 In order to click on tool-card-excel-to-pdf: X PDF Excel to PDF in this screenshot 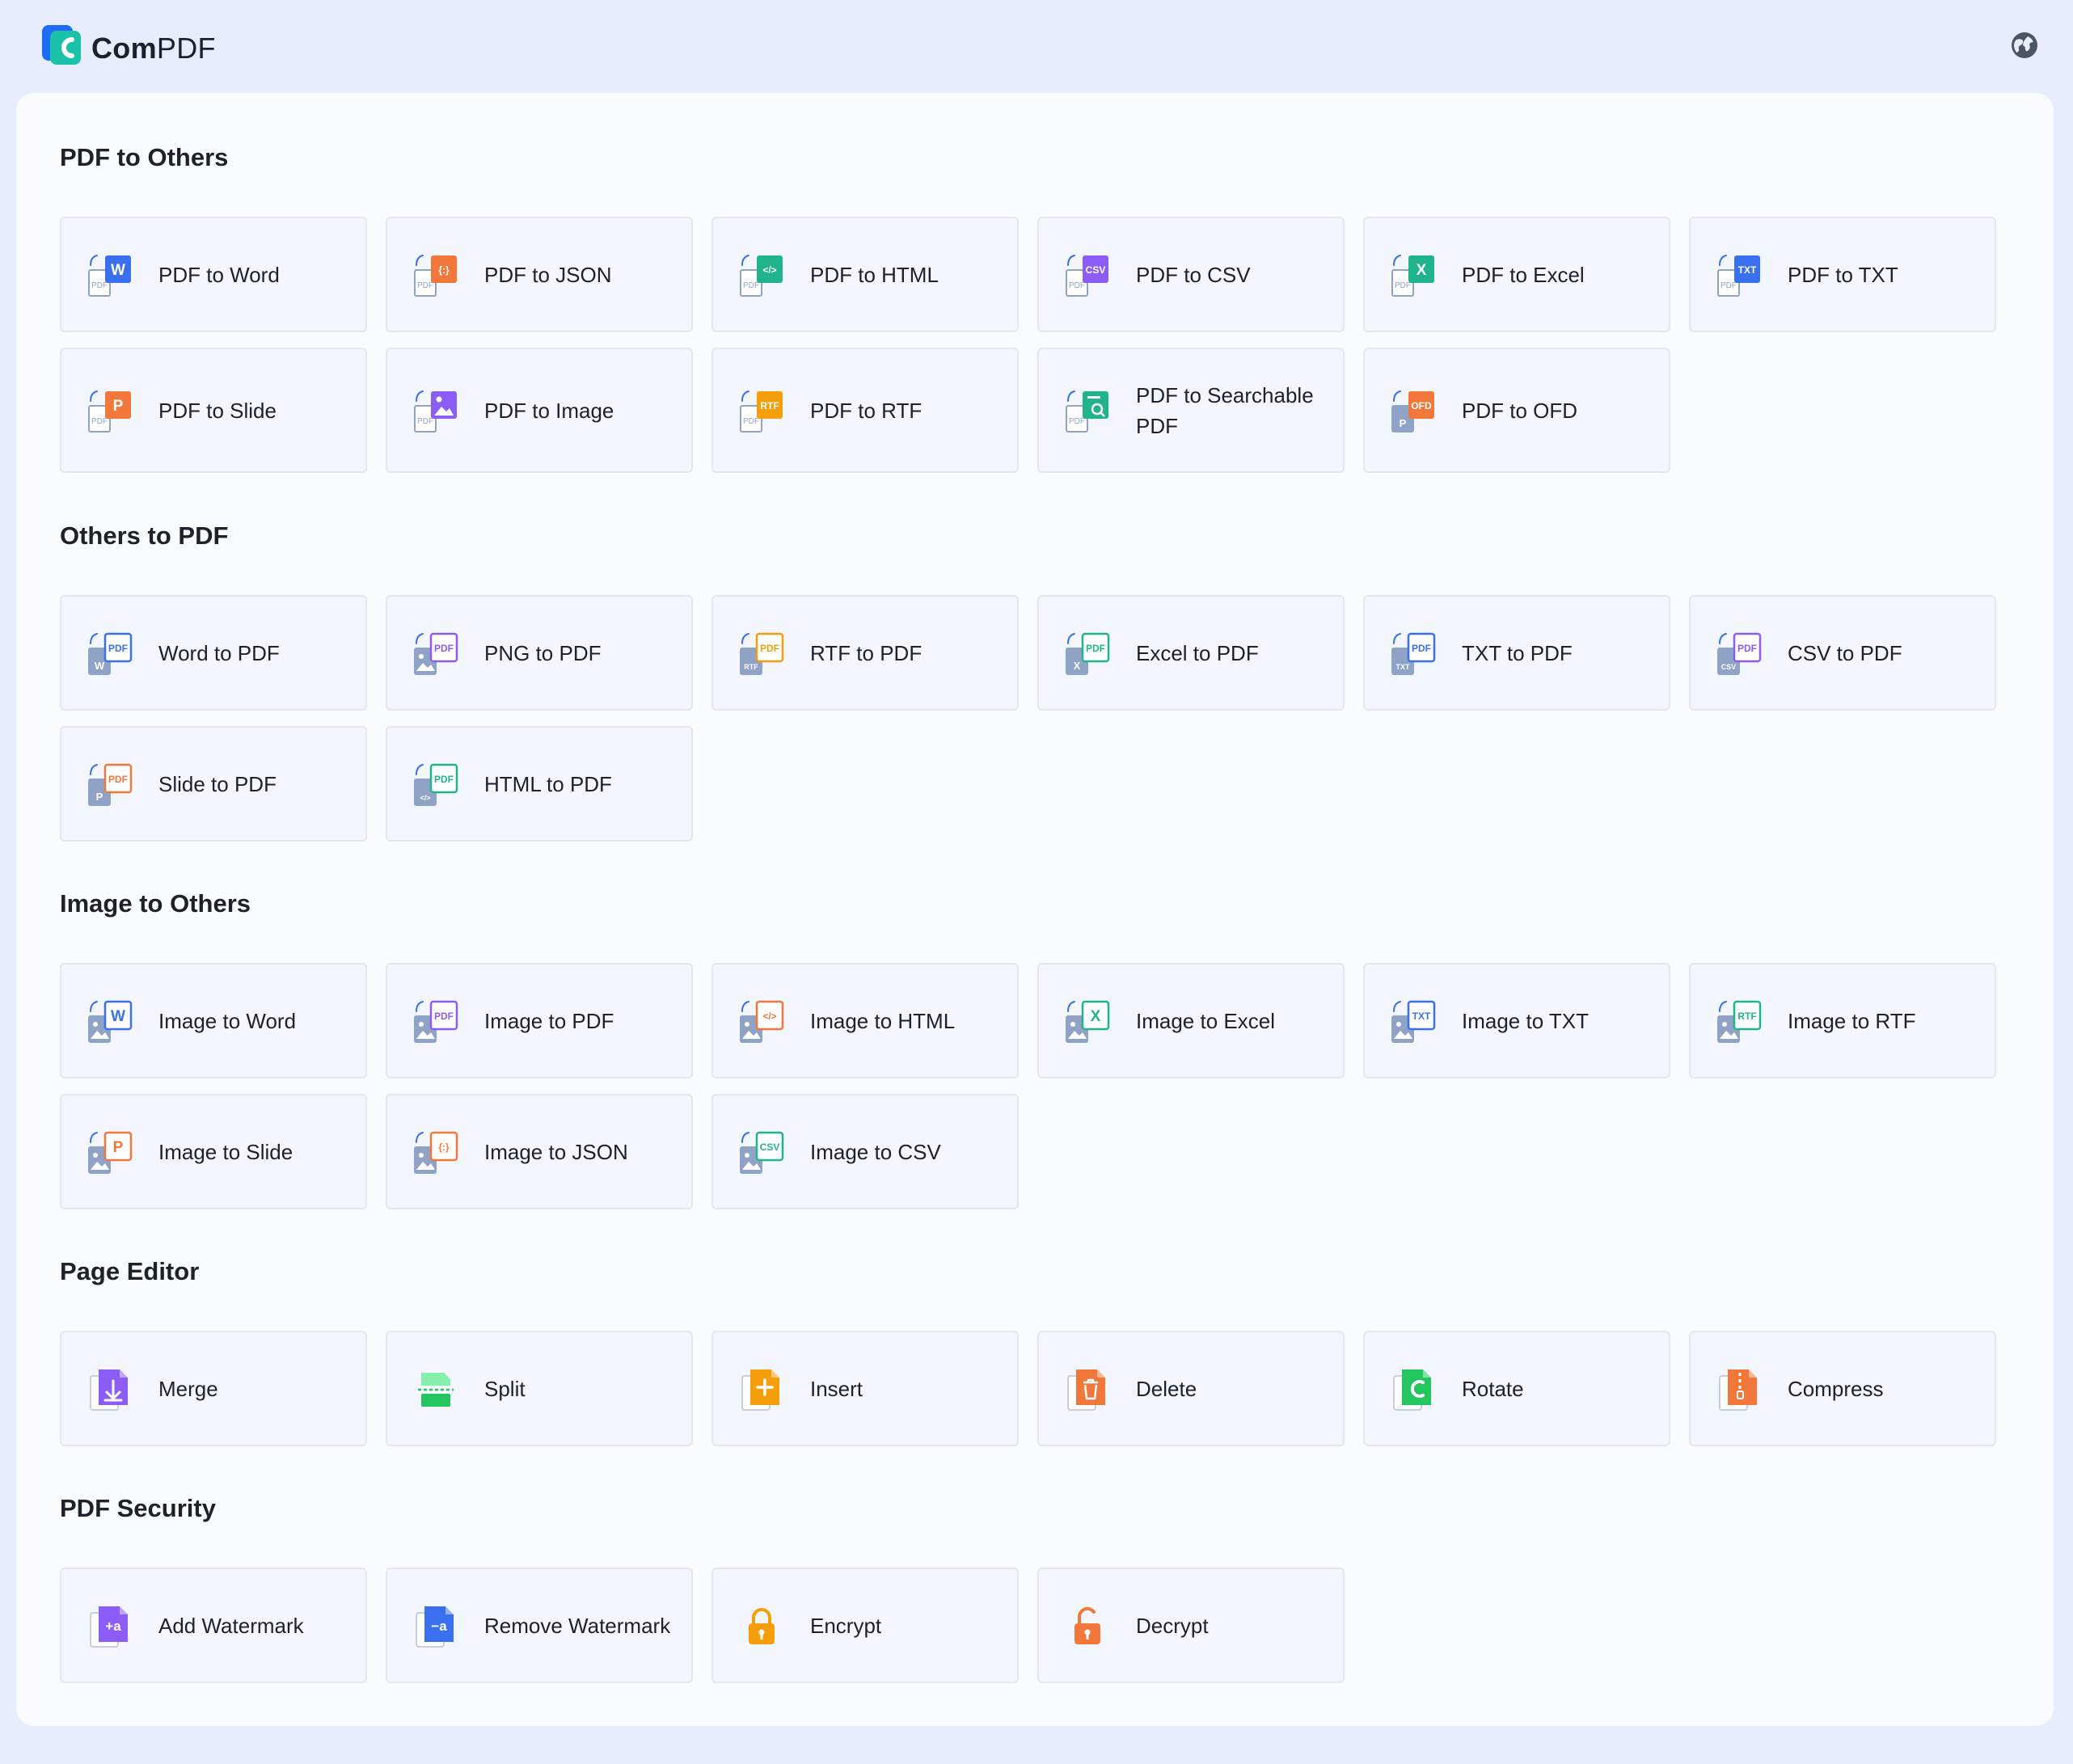, I will do `click(1191, 653)`.